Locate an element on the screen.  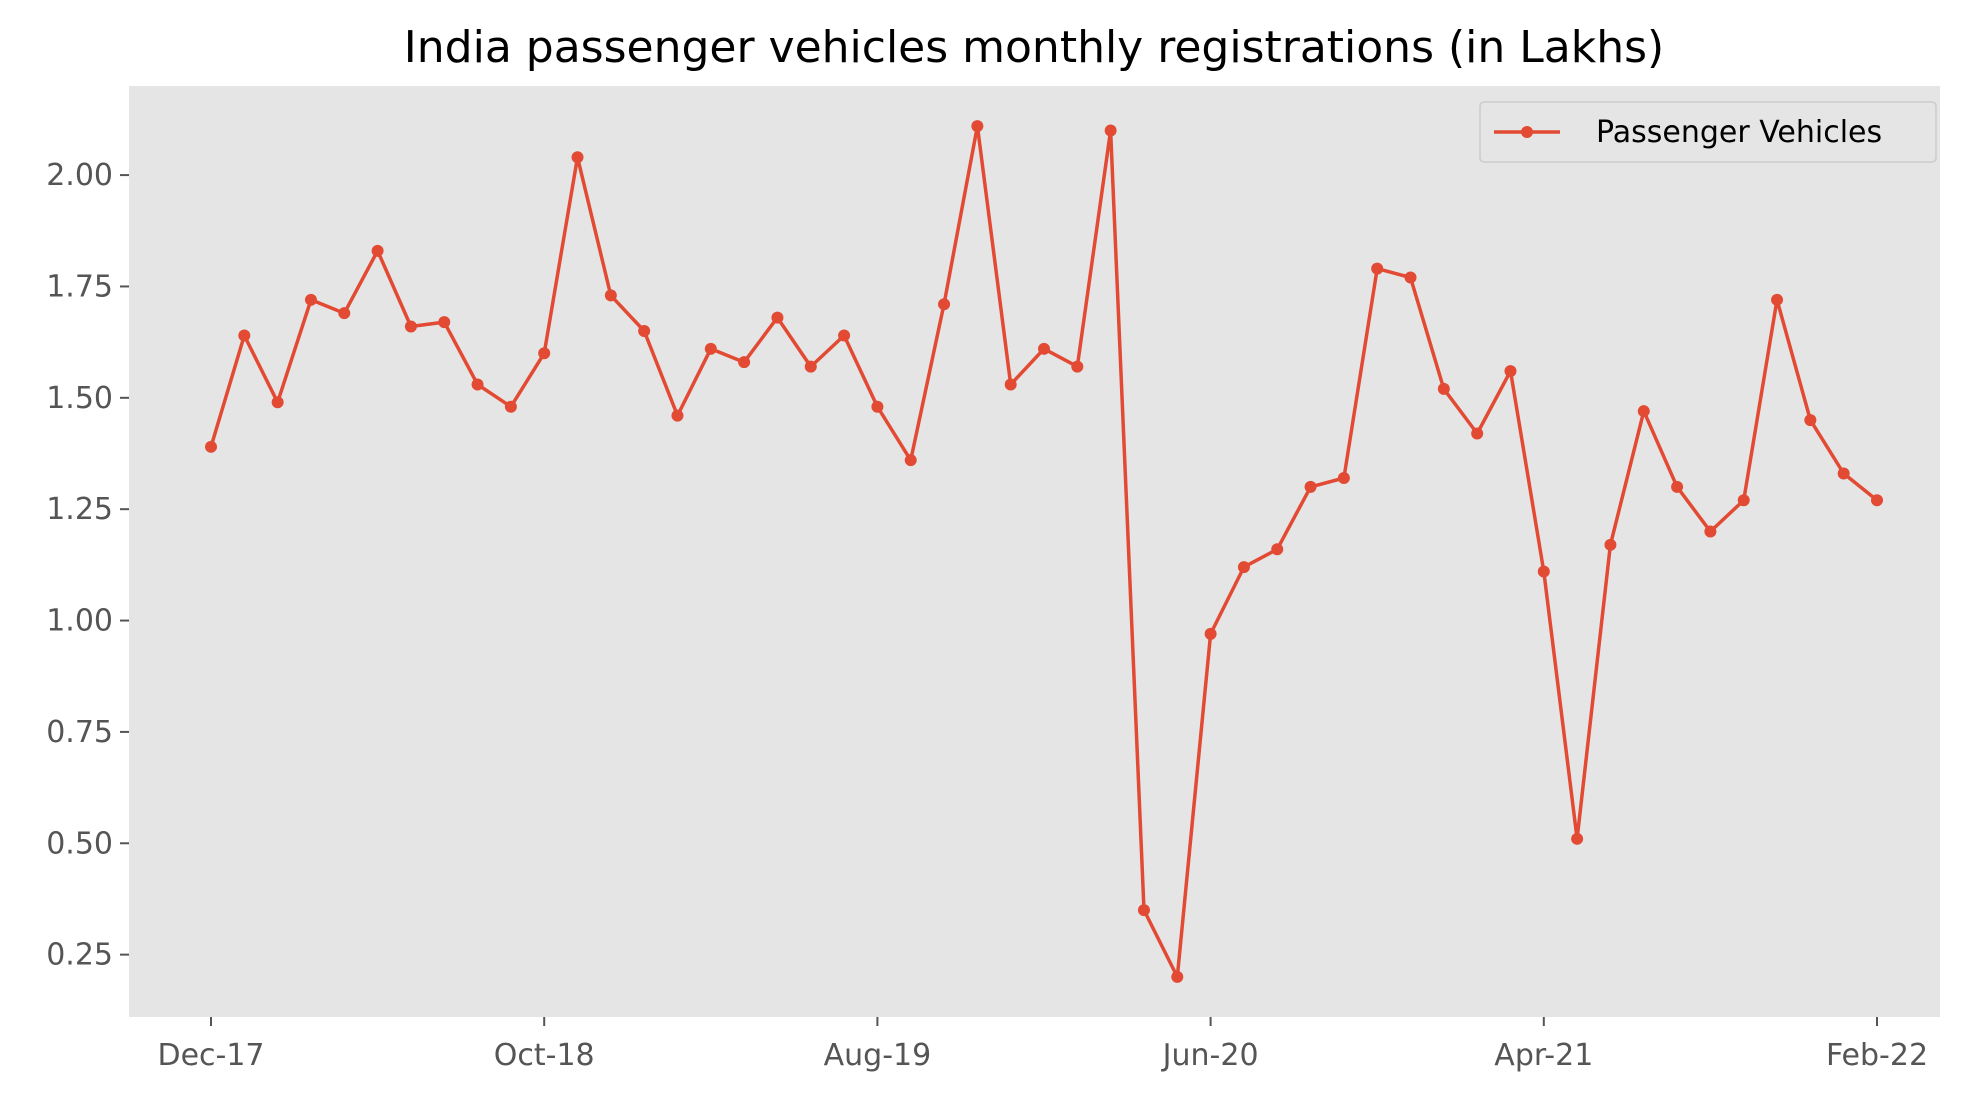
x-tick-label: Apr-21 is located at coordinates (1543, 1055).